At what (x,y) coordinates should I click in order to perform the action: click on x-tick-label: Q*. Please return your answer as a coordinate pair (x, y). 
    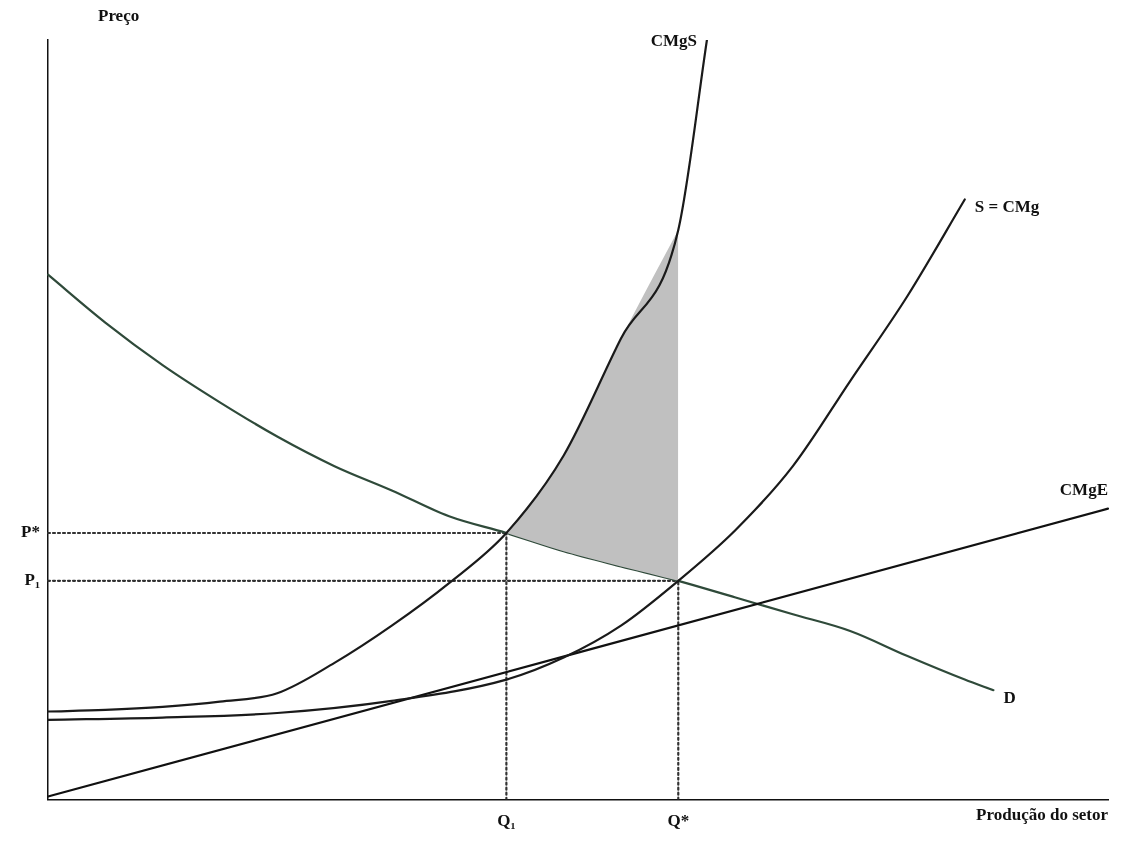
    Looking at the image, I should click on (678, 821).